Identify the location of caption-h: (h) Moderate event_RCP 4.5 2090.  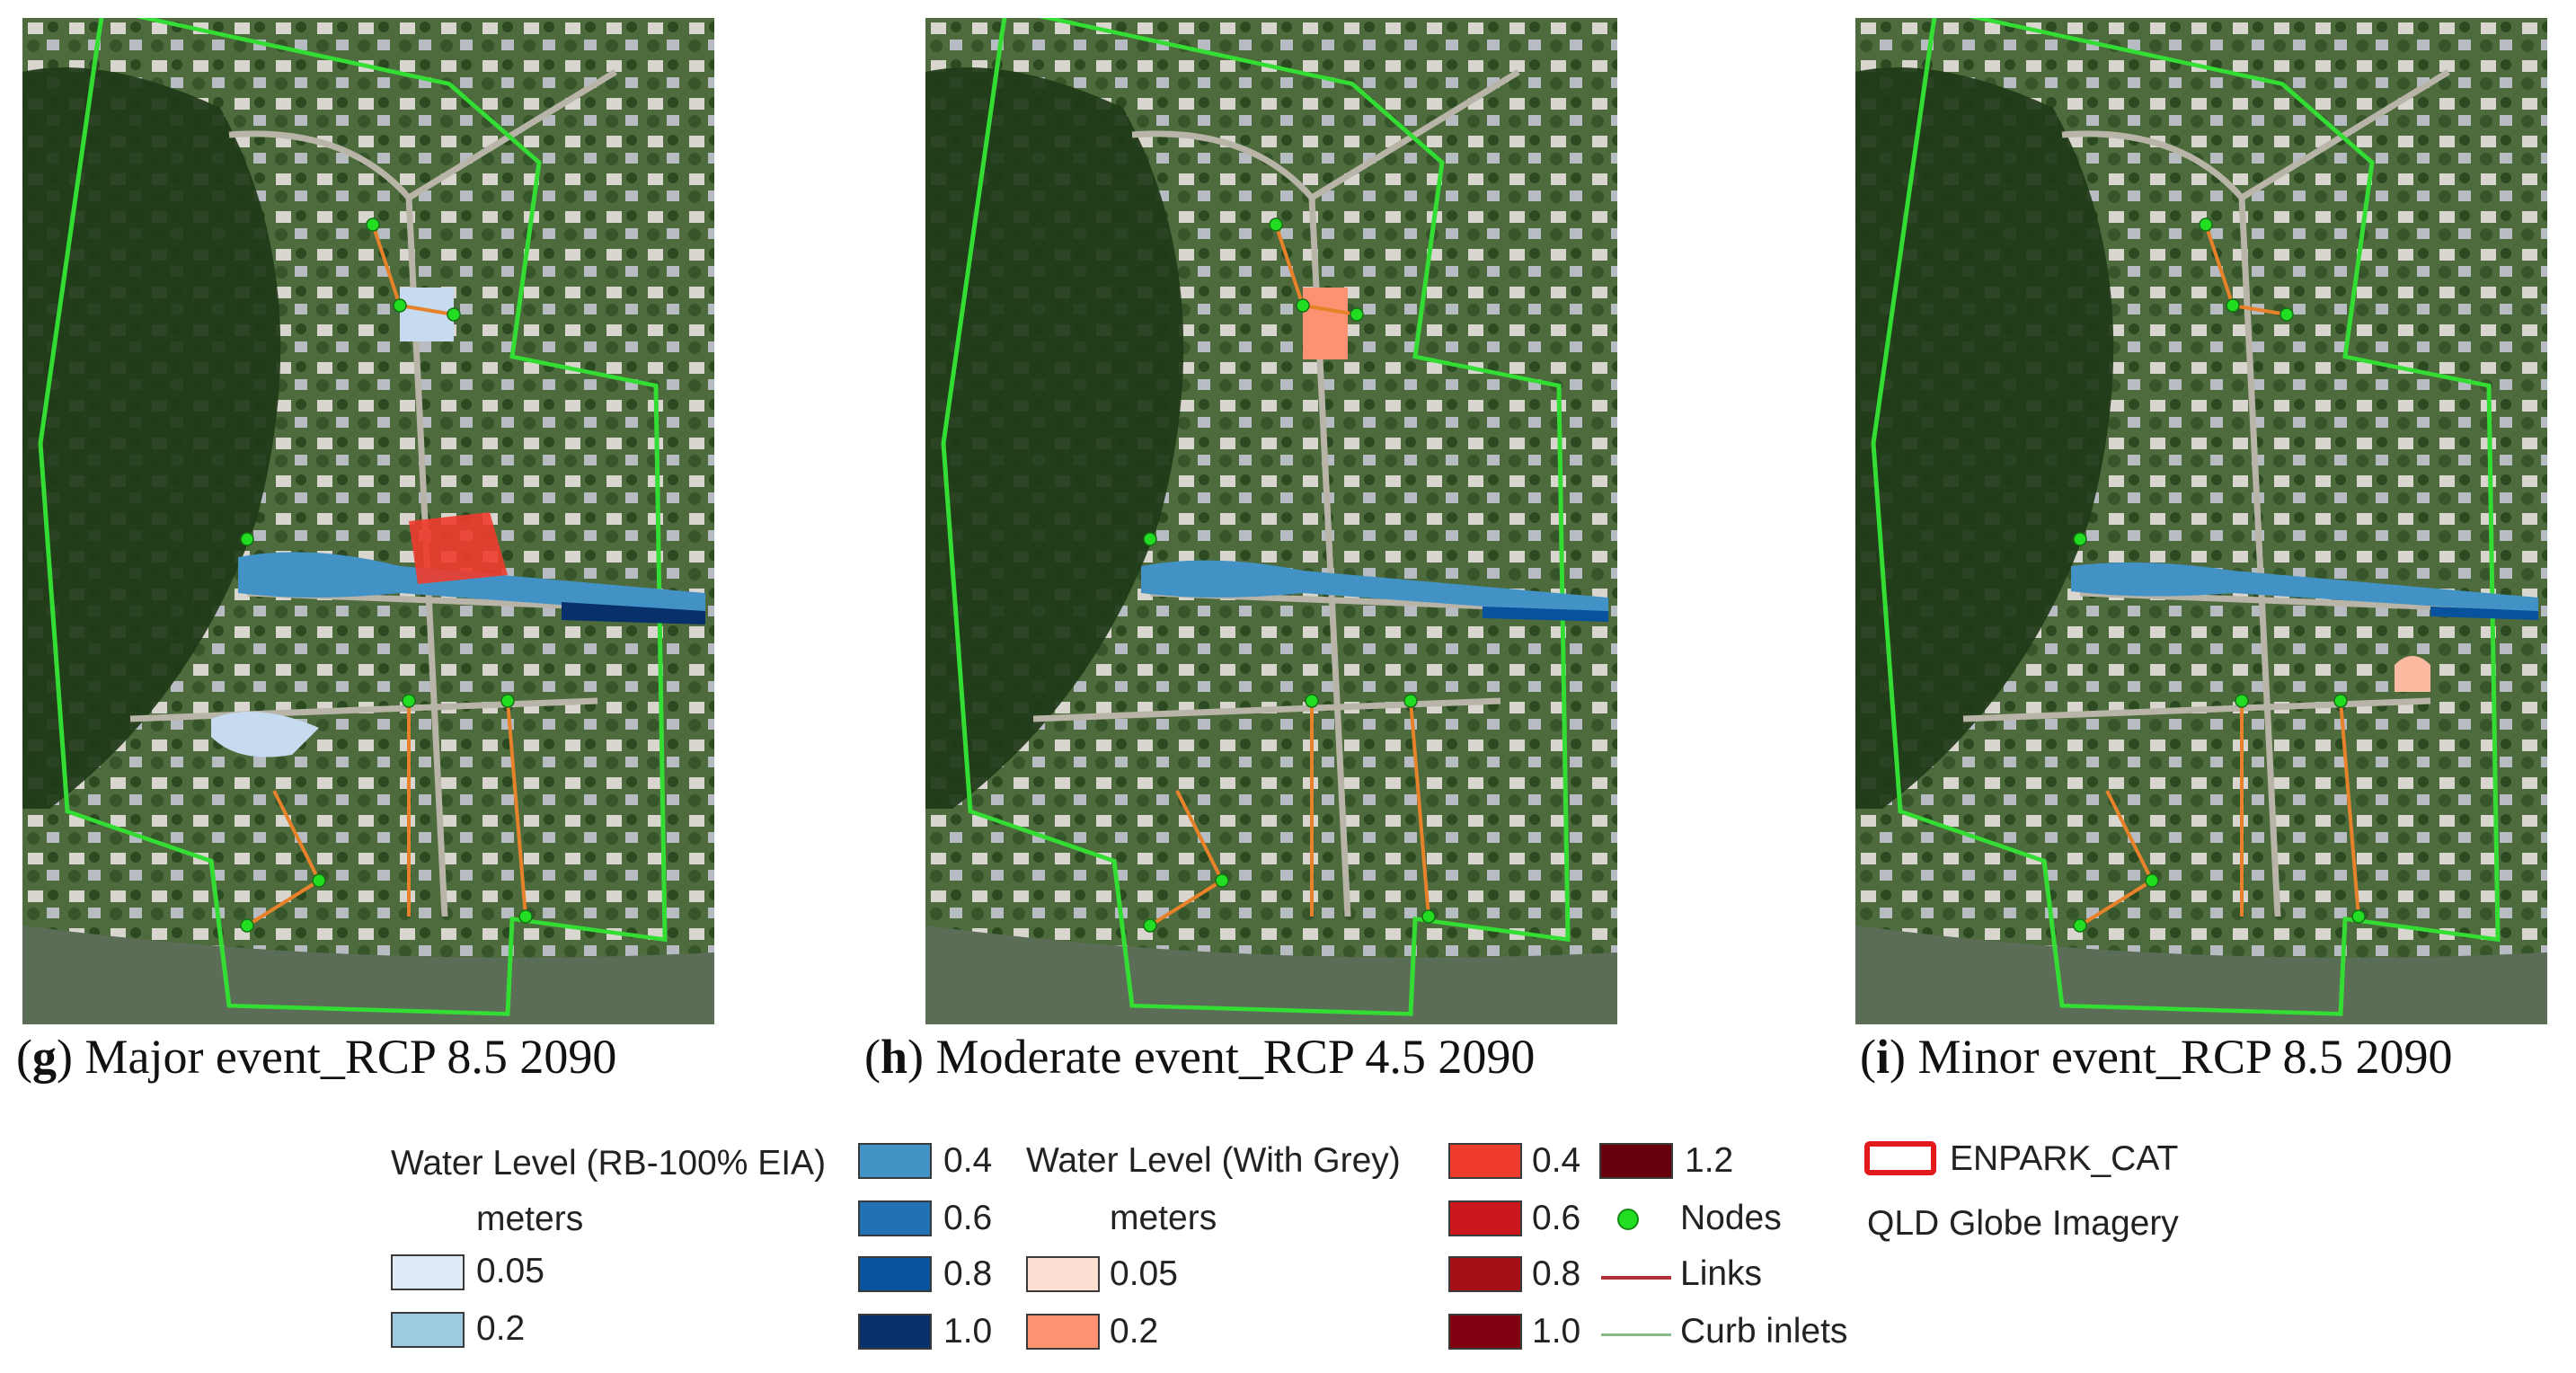
(1200, 1057).